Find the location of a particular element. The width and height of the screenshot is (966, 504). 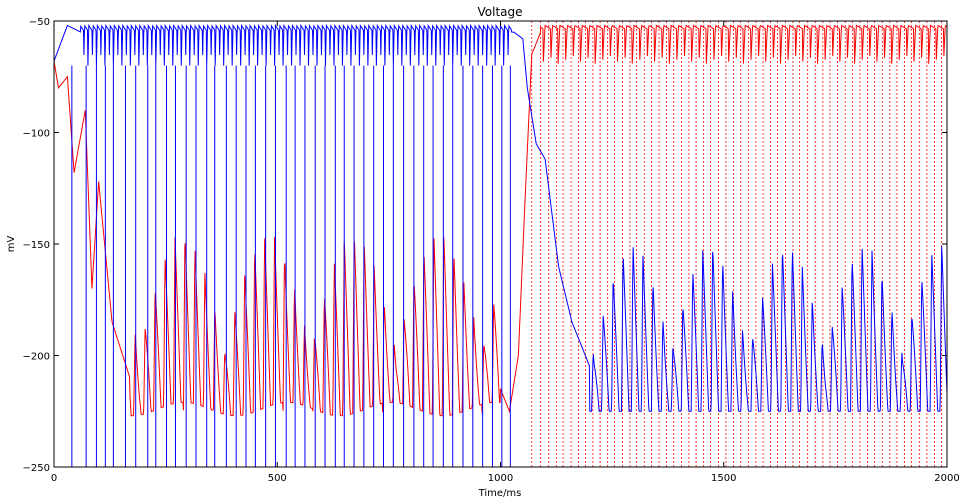

y-tick-label: −250 is located at coordinates (36, 468).